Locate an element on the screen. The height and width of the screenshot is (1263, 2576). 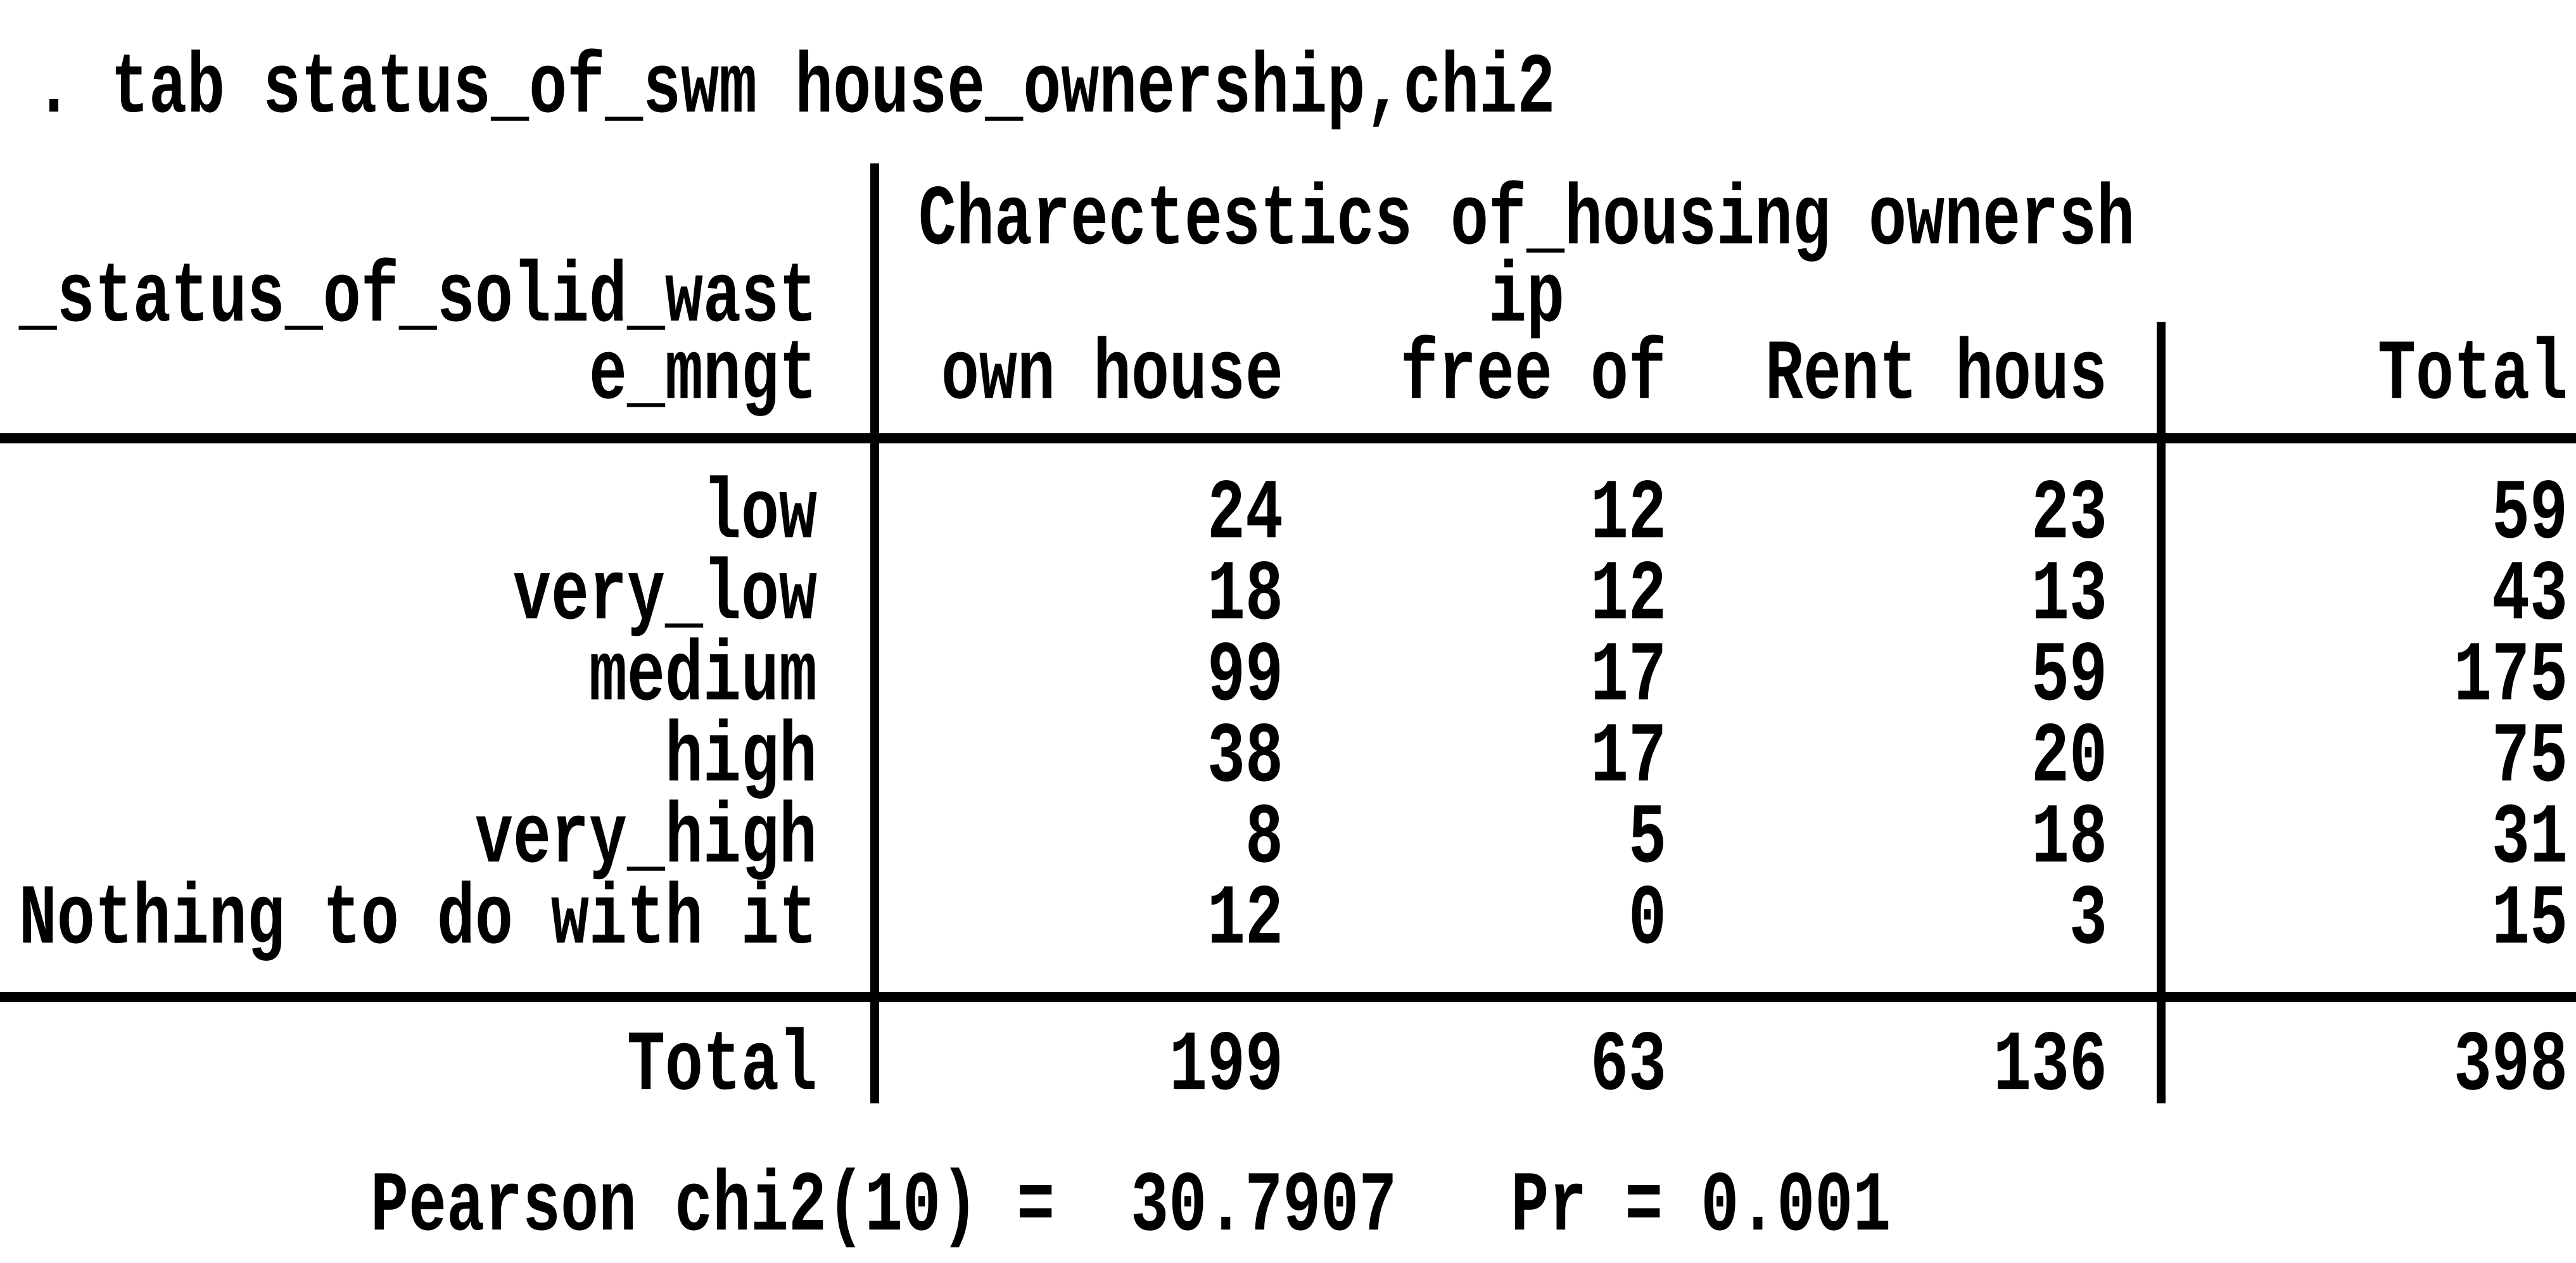
cell-row-total: 59 is located at coordinates (2529, 515).